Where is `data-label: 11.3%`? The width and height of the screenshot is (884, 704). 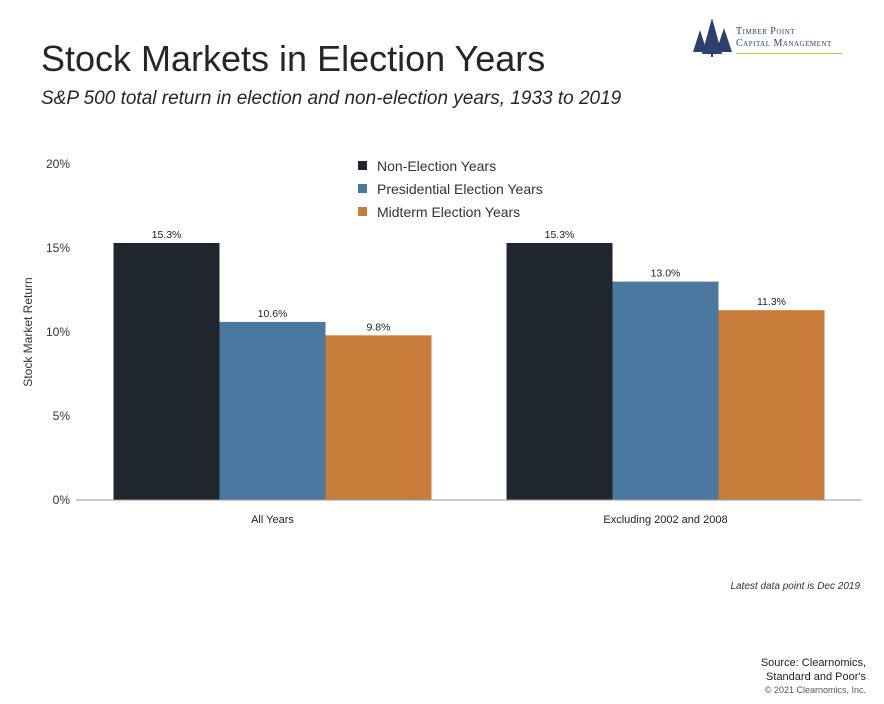 data-label: 11.3% is located at coordinates (771, 302).